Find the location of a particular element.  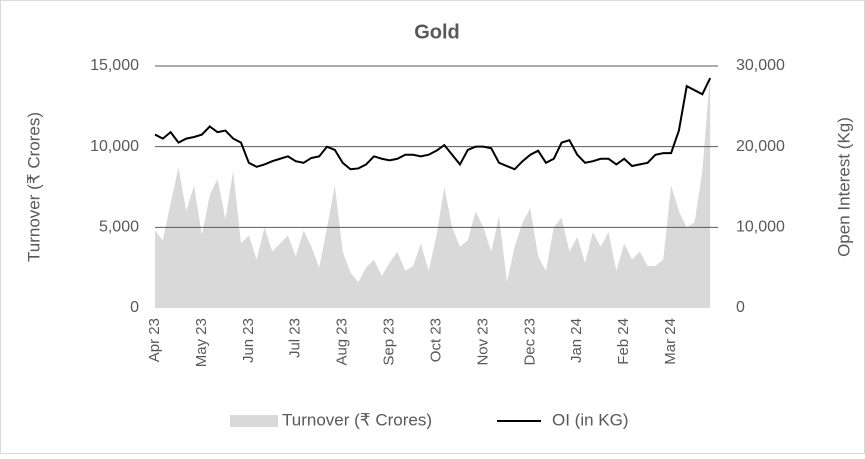

x-tick-label: May 23 is located at coordinates (201, 342).